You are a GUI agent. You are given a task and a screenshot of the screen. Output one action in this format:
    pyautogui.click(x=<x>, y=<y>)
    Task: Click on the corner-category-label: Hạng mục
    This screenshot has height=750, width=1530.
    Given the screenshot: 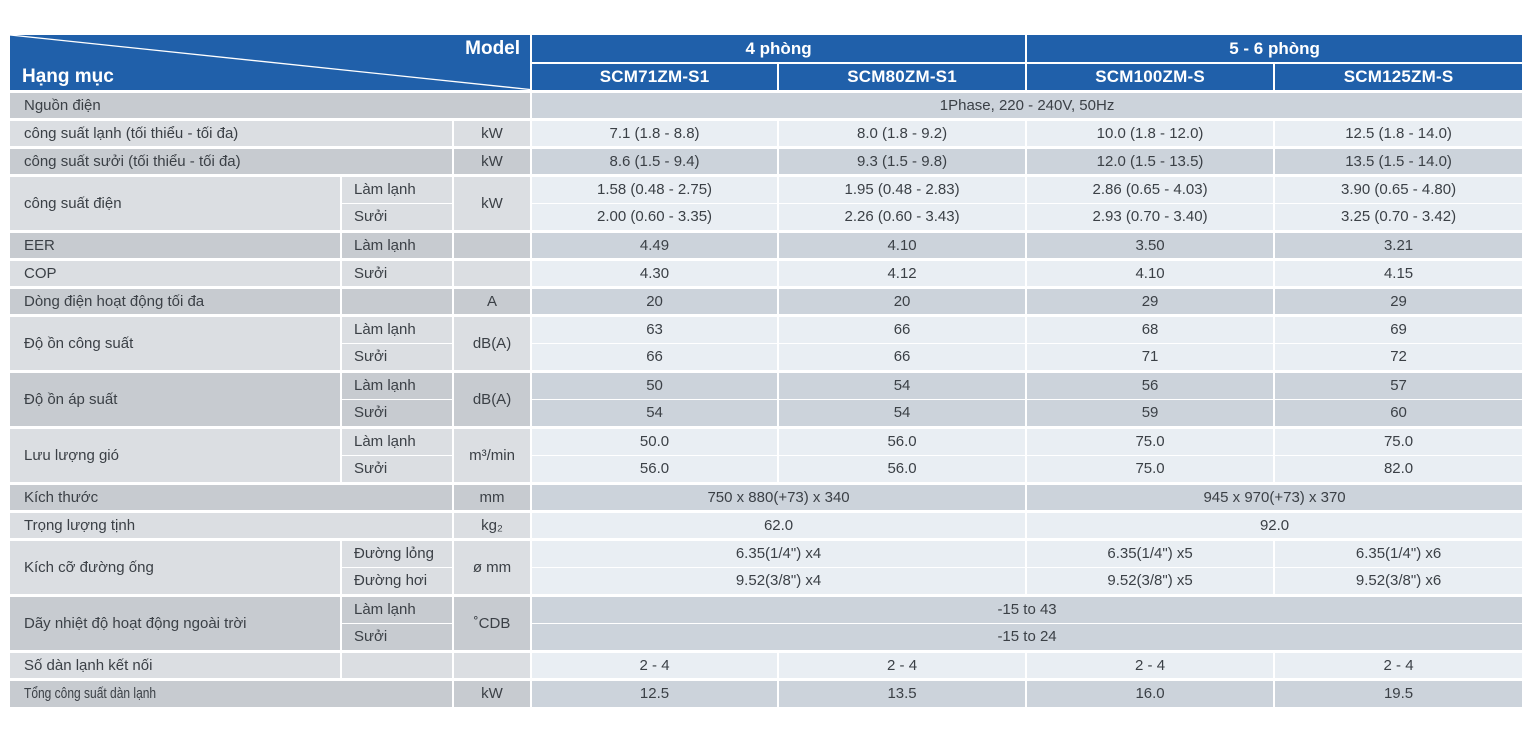 What is the action you would take?
    pyautogui.click(x=68, y=76)
    